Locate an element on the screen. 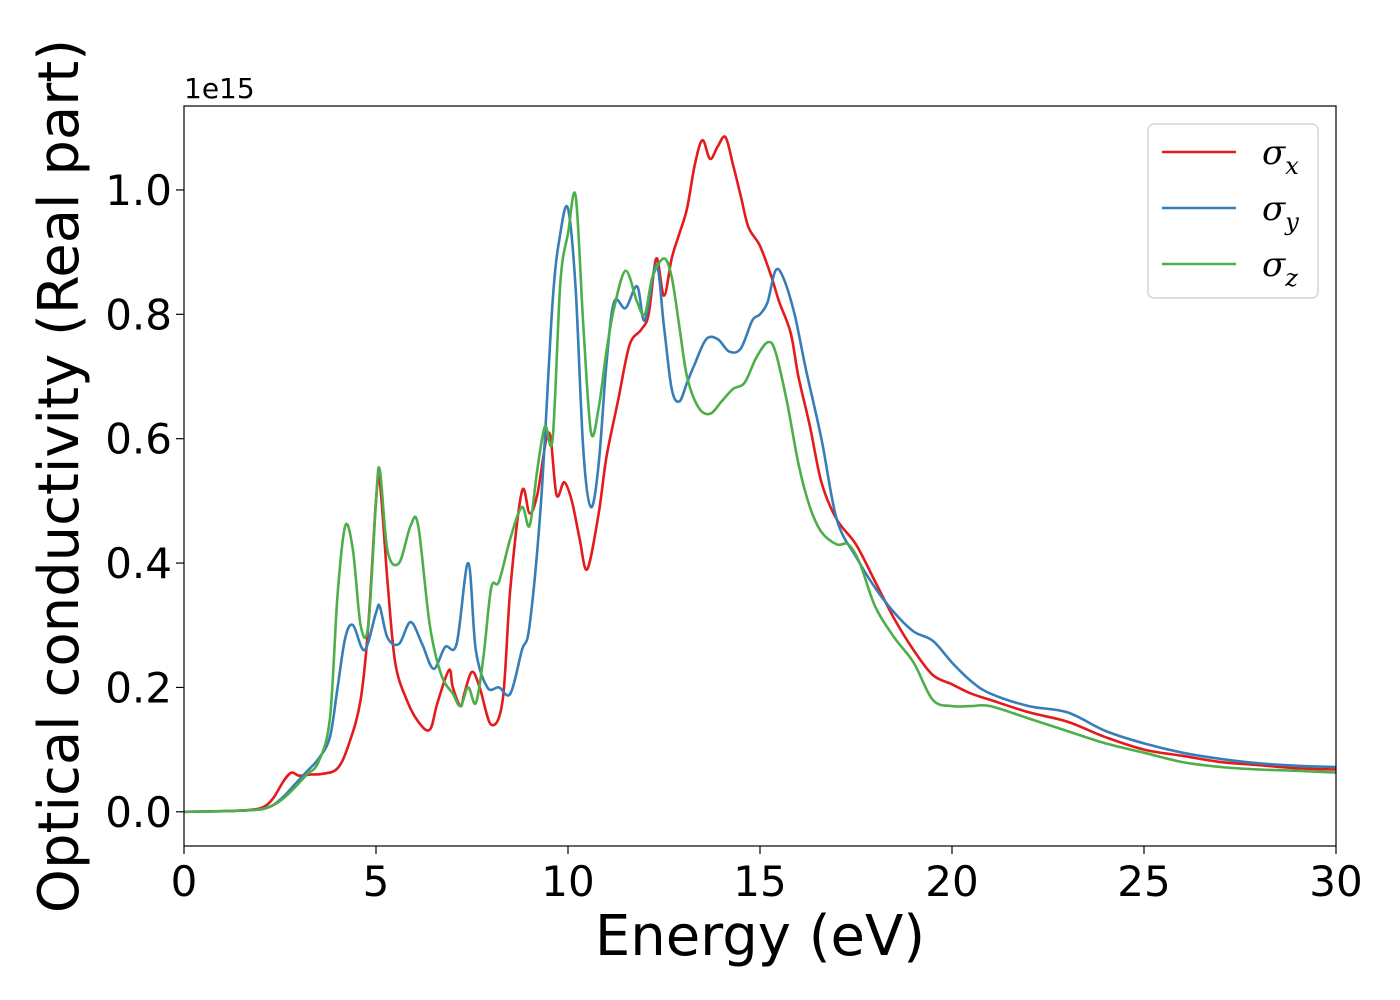  x-tick-label: 0 is located at coordinates (184, 881).